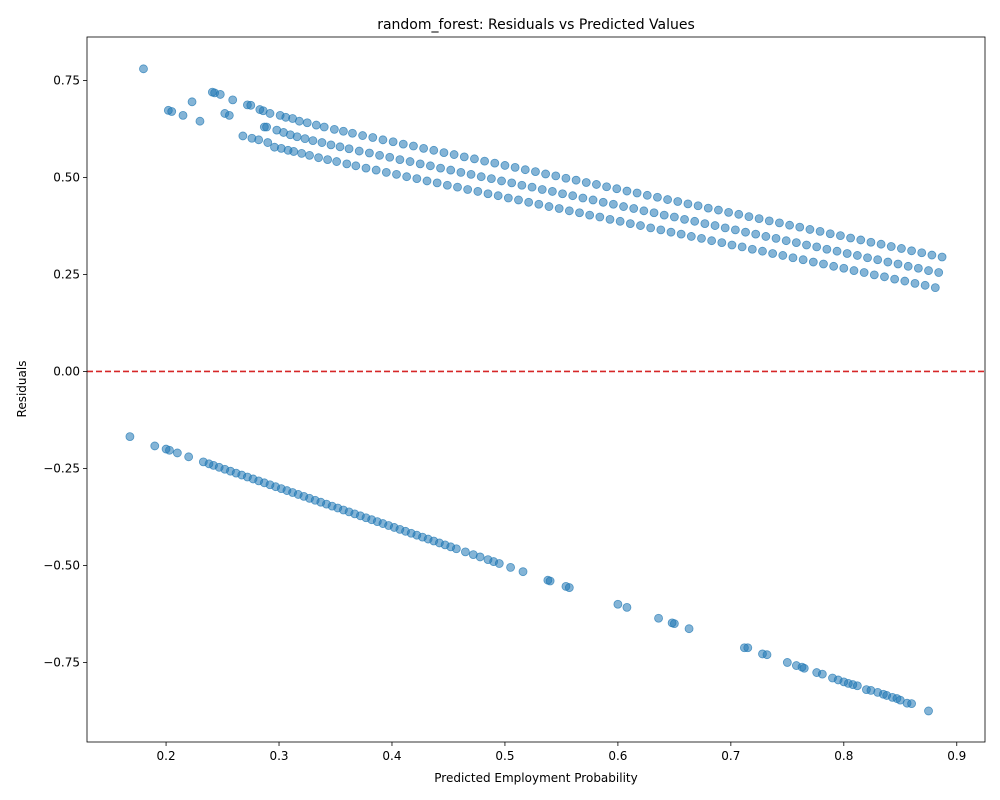 This screenshot has height=800, width=1000. I want to click on y-tick-label: 0.75, so click(66, 80).